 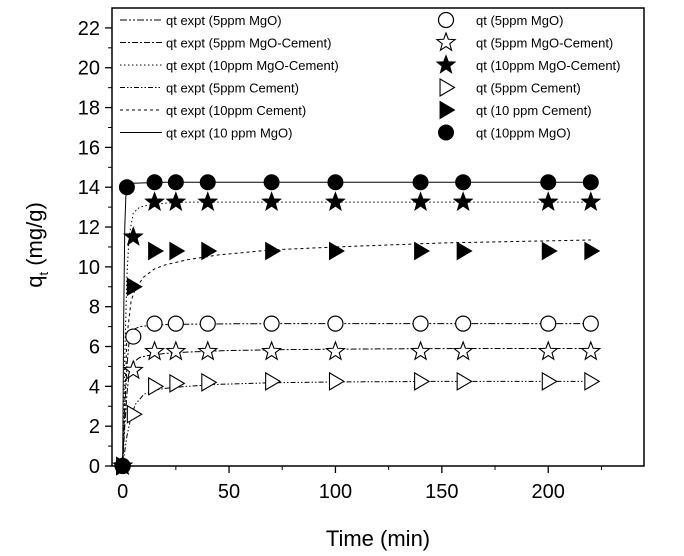 I want to click on legend-entry-series-2: qt (5ppm MgO-Cement), so click(x=524, y=41).